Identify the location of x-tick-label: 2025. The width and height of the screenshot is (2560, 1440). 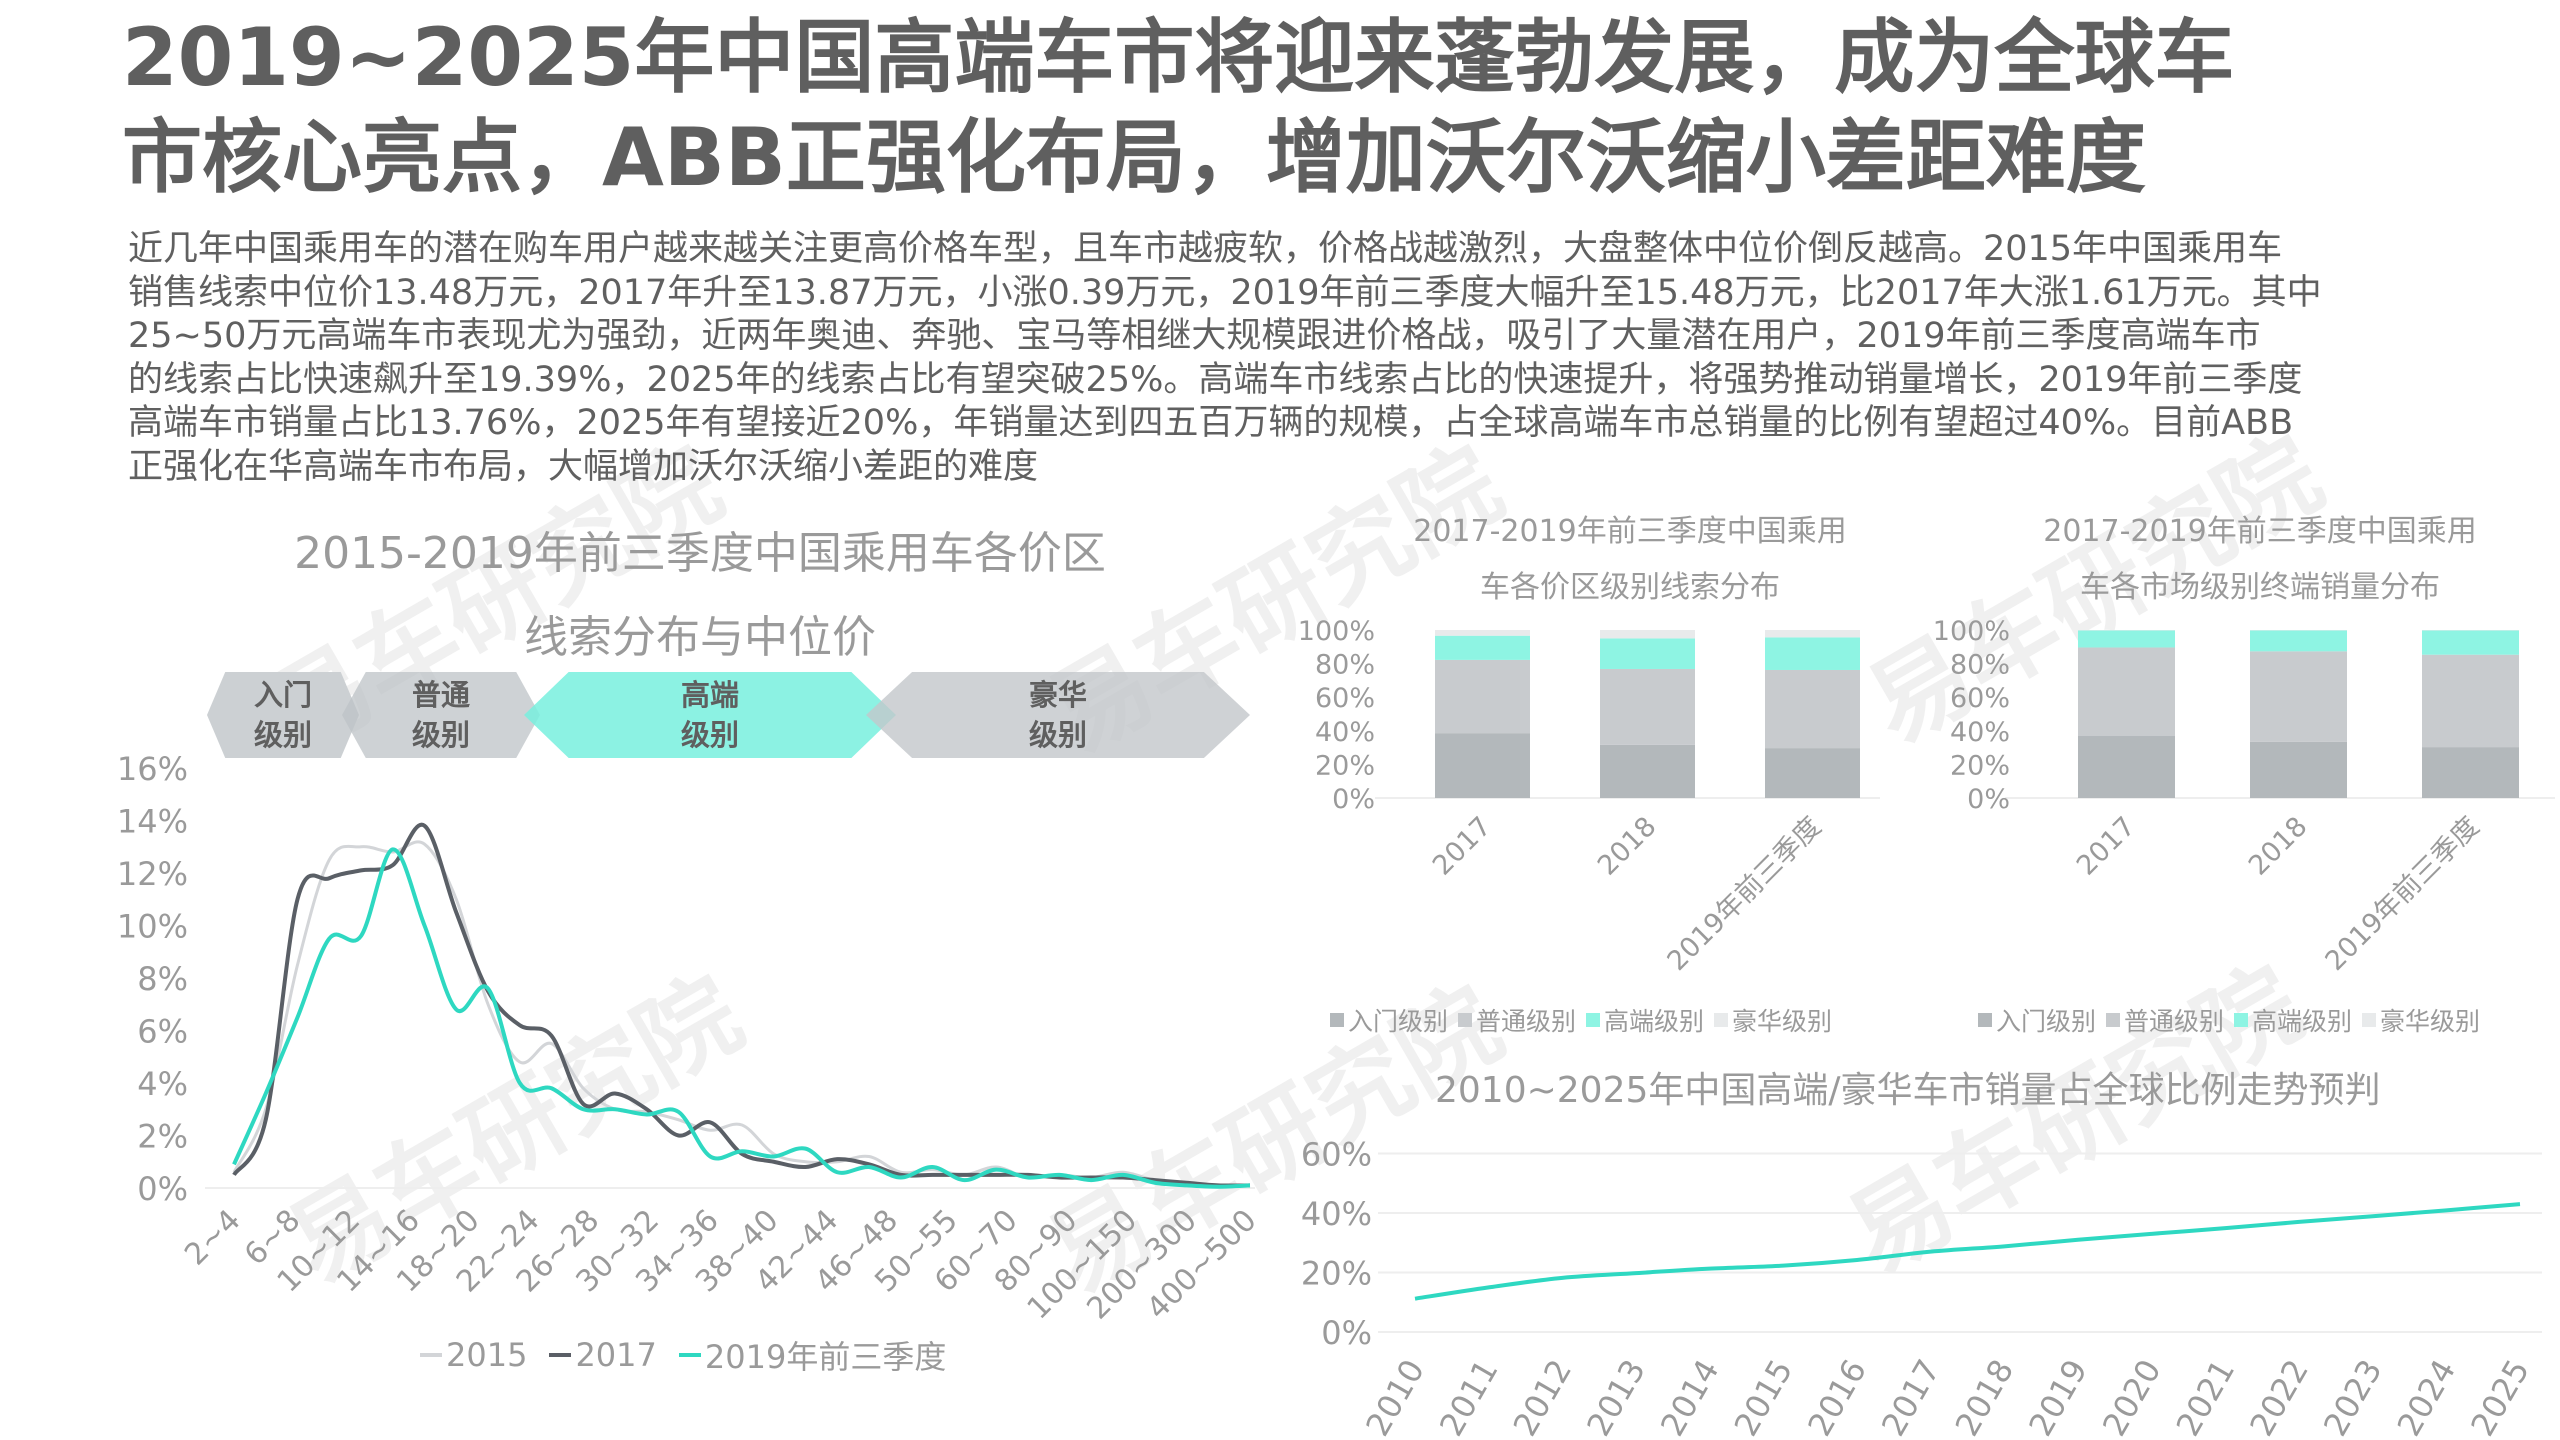
(2500, 1396).